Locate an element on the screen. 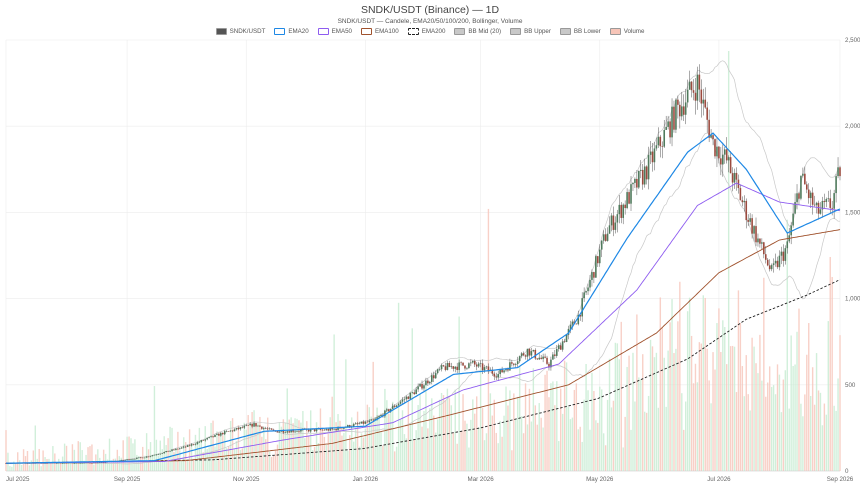 This screenshot has width=860, height=484. legend-item: EMA50 is located at coordinates (334, 31).